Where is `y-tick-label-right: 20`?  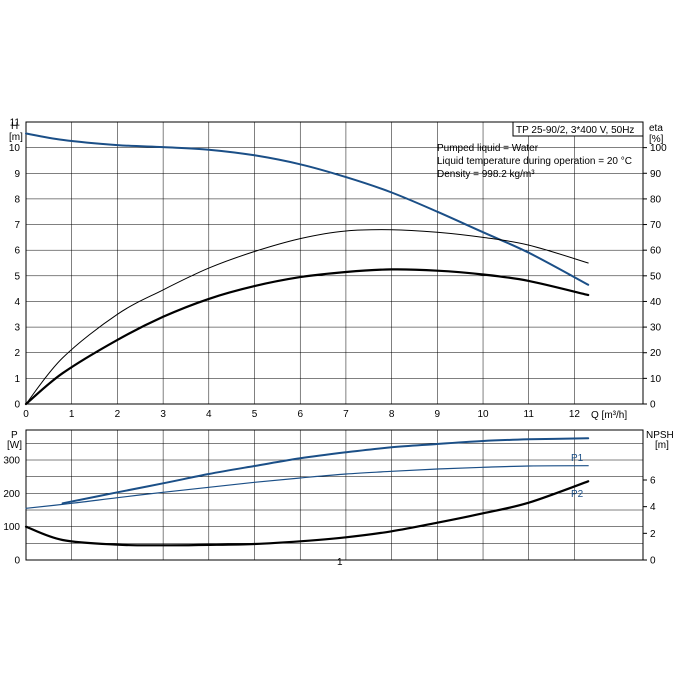 y-tick-label-right: 20 is located at coordinates (656, 353).